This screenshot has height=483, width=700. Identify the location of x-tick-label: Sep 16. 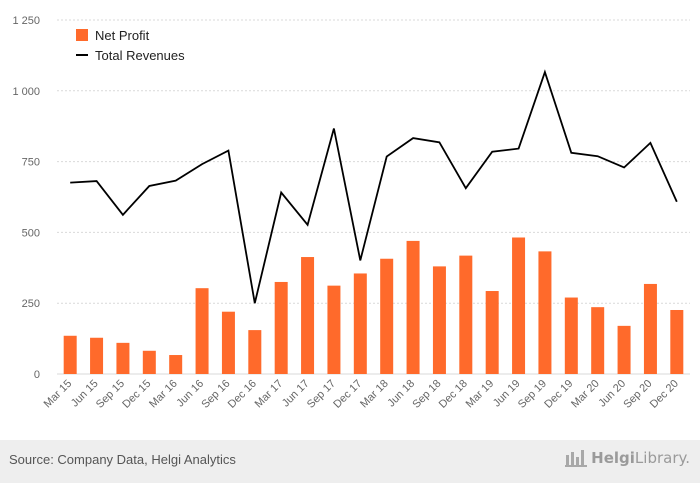
(215, 394).